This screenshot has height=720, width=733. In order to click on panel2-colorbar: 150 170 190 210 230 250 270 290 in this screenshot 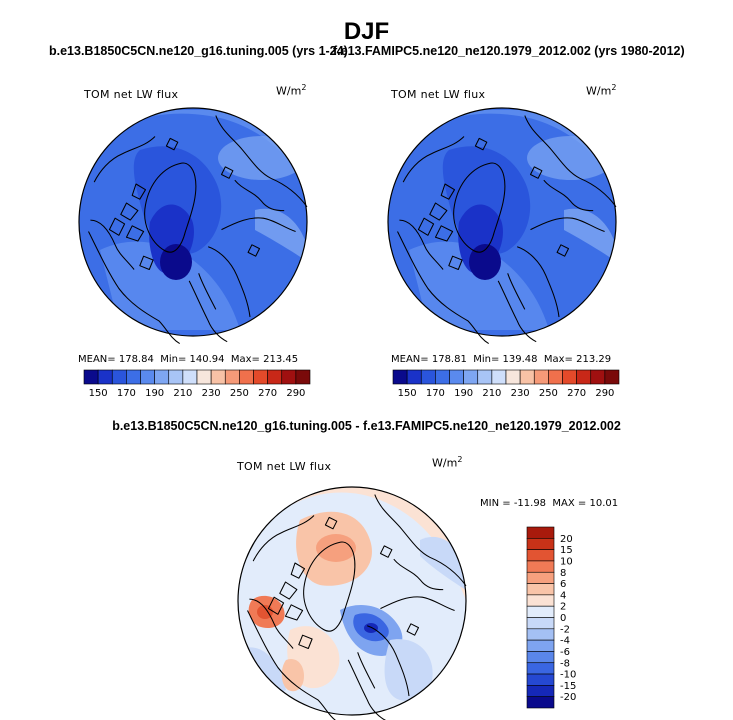, I will do `click(506, 384)`.